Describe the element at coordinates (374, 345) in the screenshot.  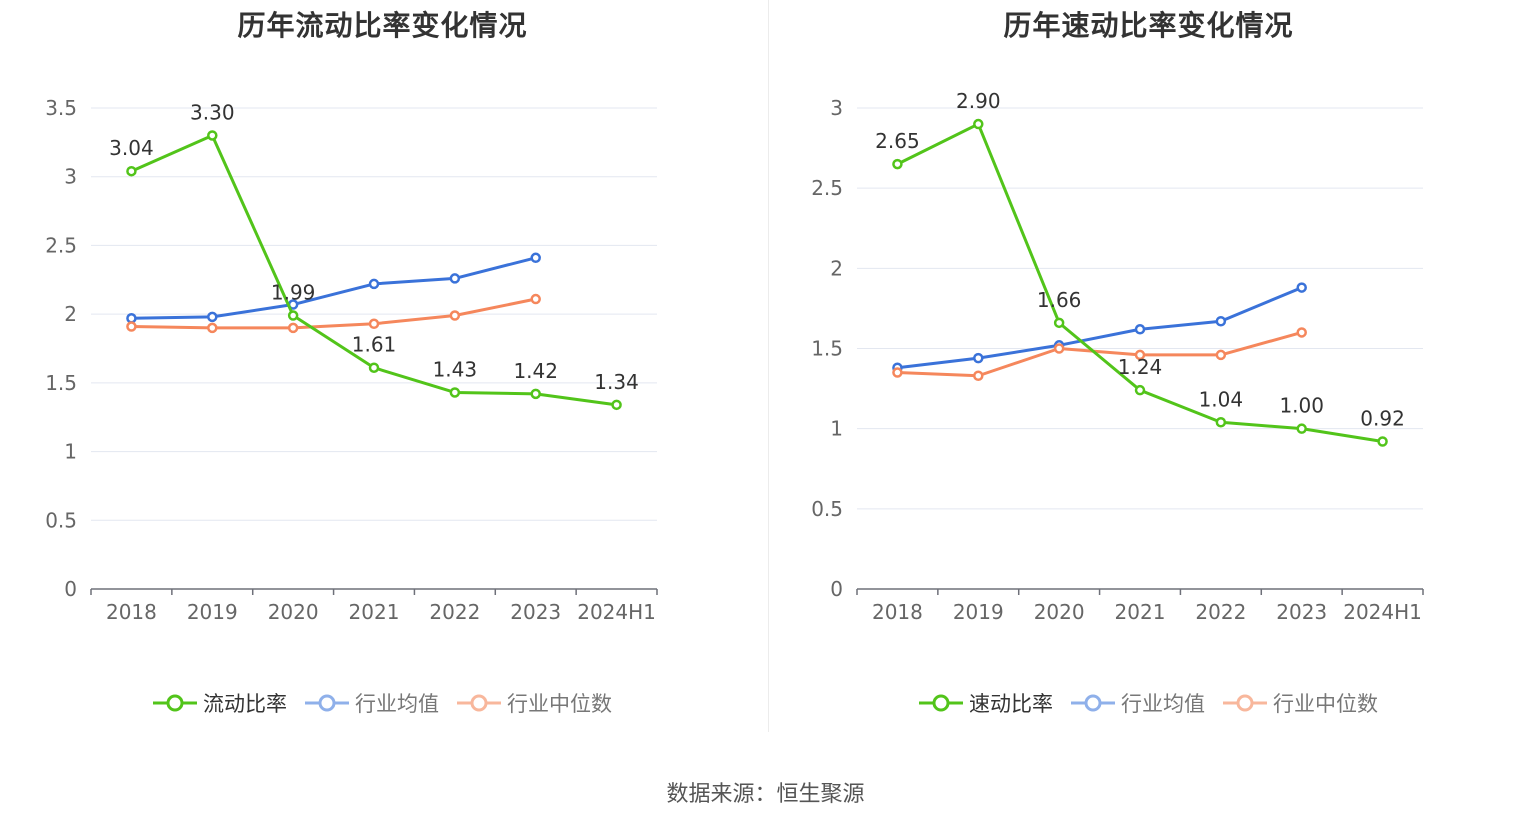
I see `data-label: 1.61` at that location.